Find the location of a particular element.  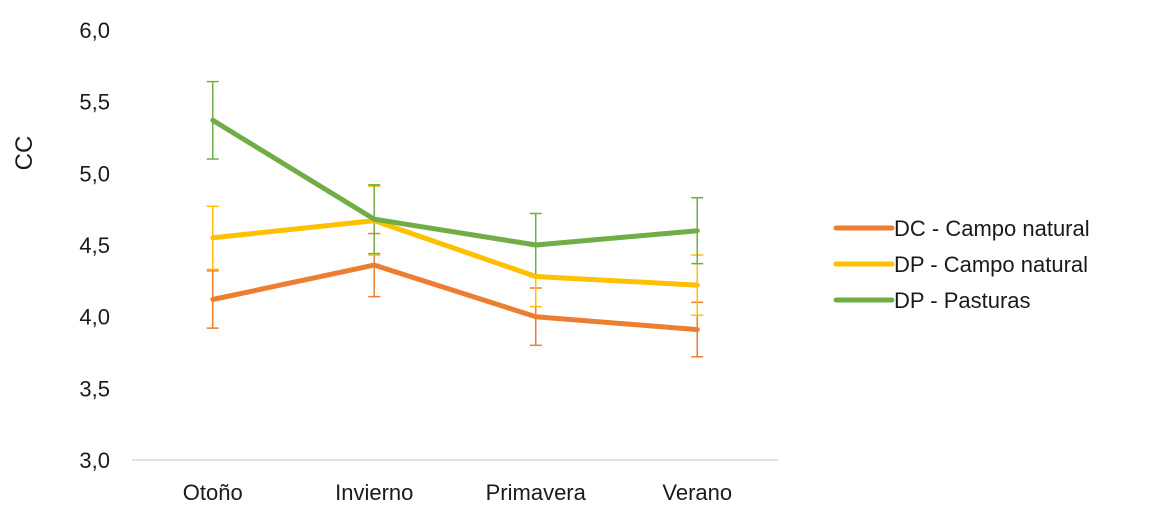

legend-item: DP - Pasturas is located at coordinates (932, 300).